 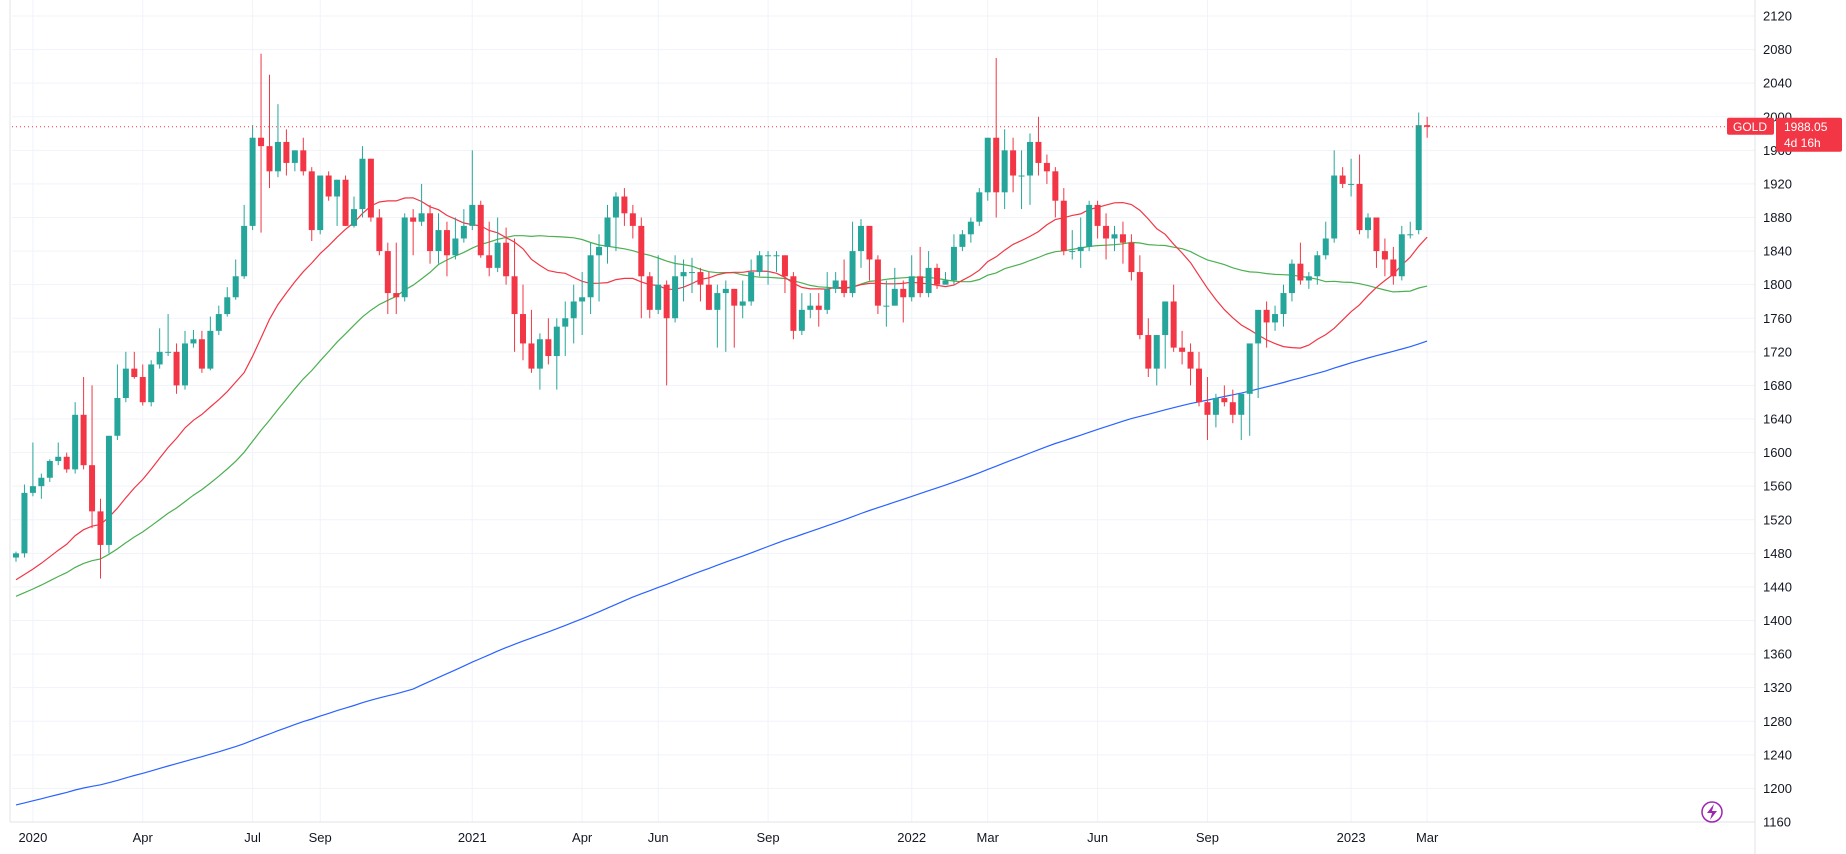 What do you see at coordinates (1777, 687) in the screenshot?
I see `price-tick-label: 1320` at bounding box center [1777, 687].